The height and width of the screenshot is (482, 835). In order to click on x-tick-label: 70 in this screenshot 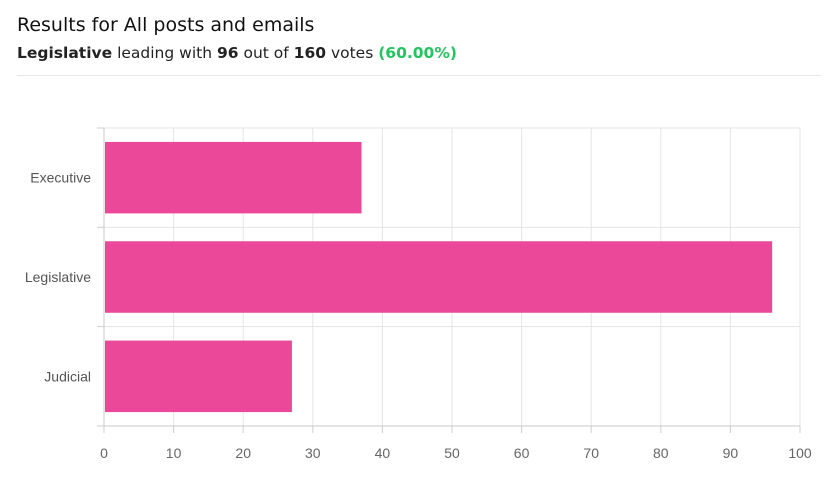, I will do `click(591, 453)`.